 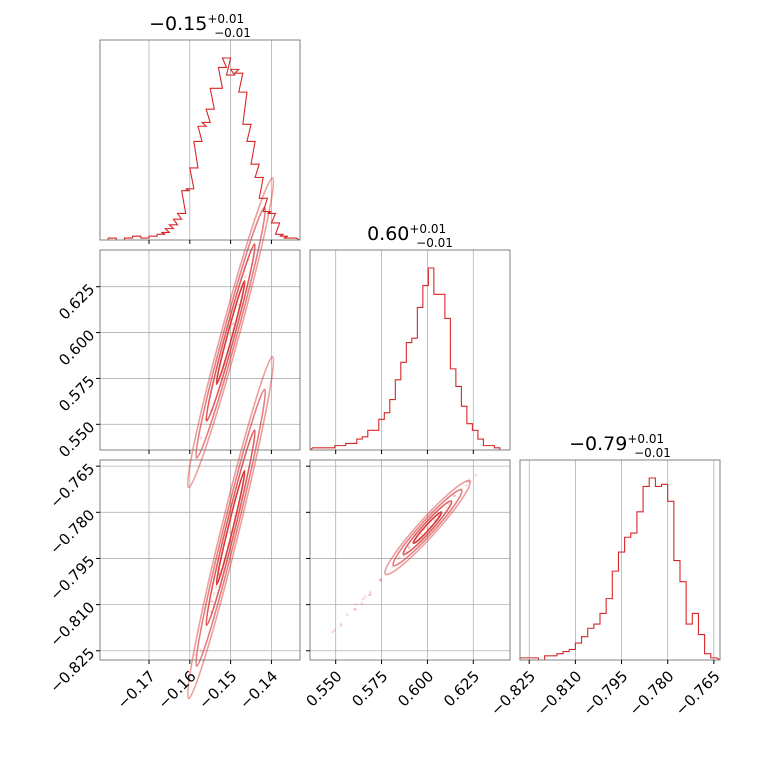 I want to click on y-tick-label: 0.625, so click(x=76, y=301).